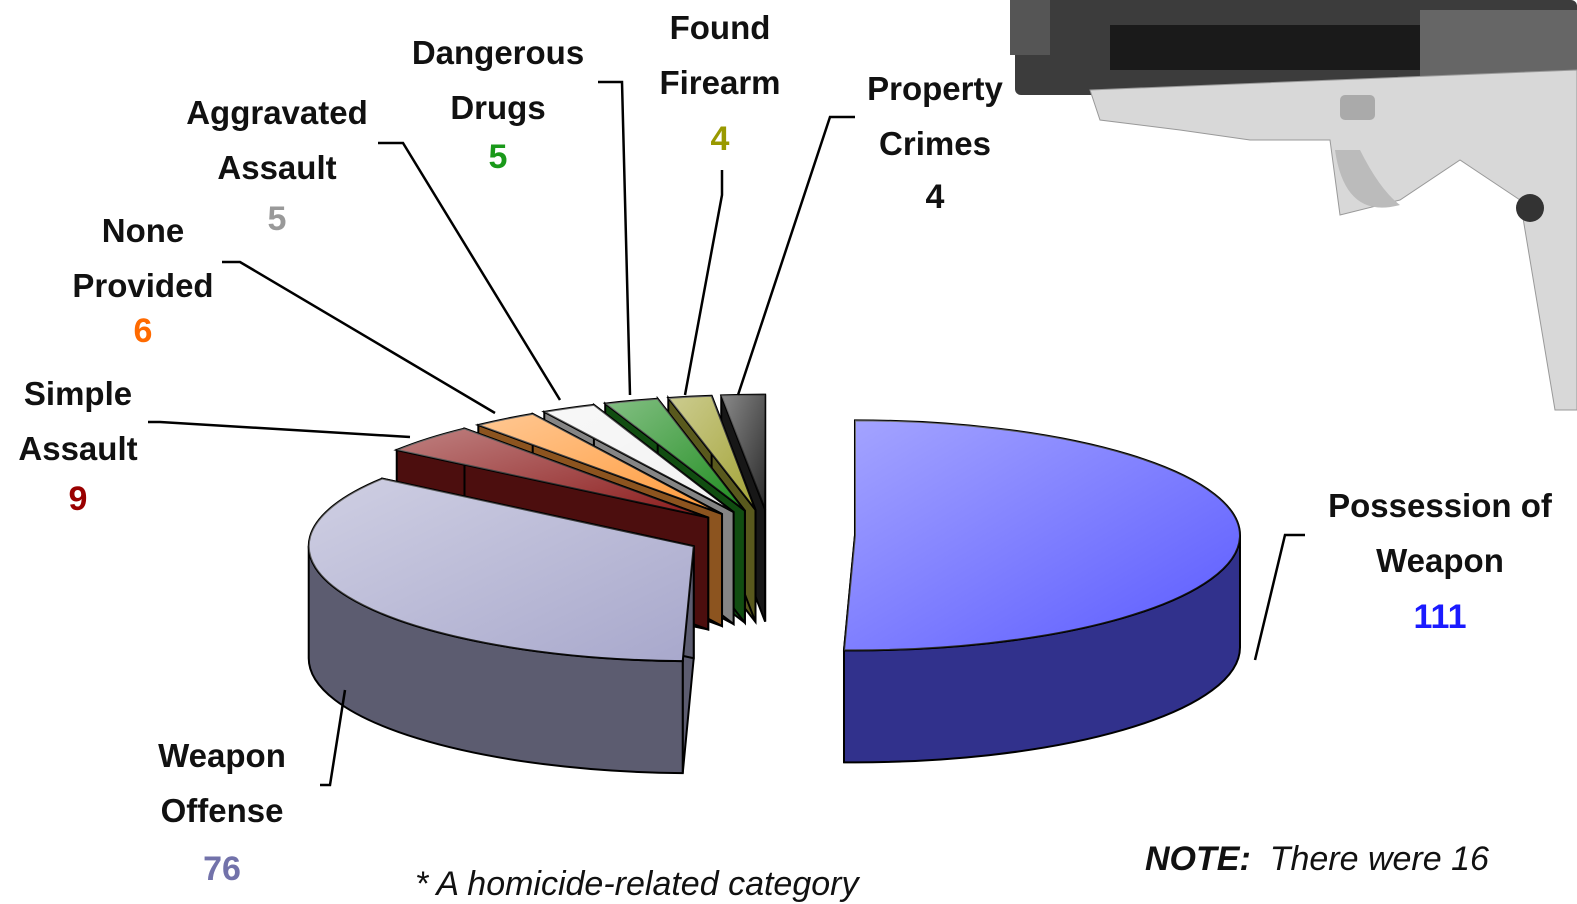 This screenshot has width=1577, height=904. I want to click on slice-value: 6, so click(143, 331).